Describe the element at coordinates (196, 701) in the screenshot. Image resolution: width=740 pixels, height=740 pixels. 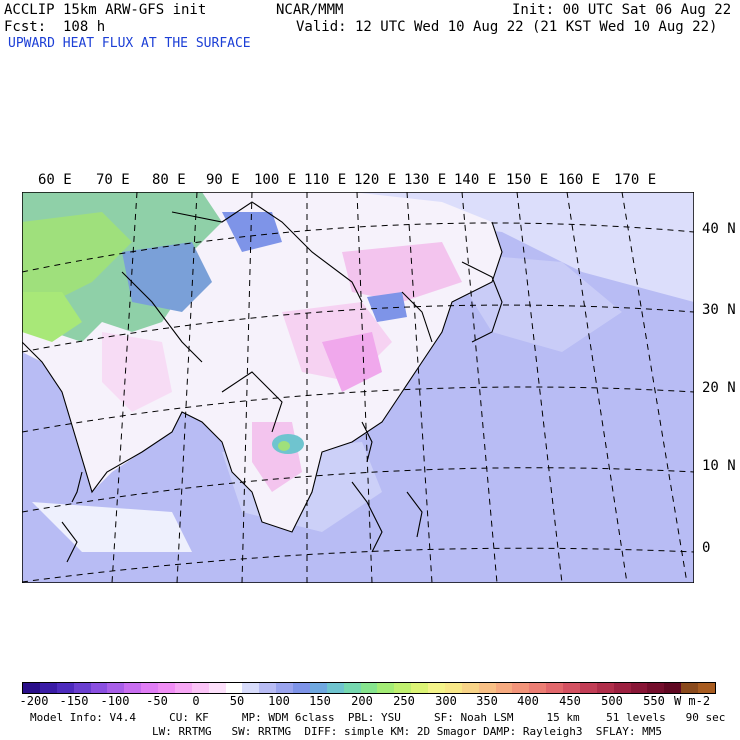
I see `cb-tick: 0` at that location.